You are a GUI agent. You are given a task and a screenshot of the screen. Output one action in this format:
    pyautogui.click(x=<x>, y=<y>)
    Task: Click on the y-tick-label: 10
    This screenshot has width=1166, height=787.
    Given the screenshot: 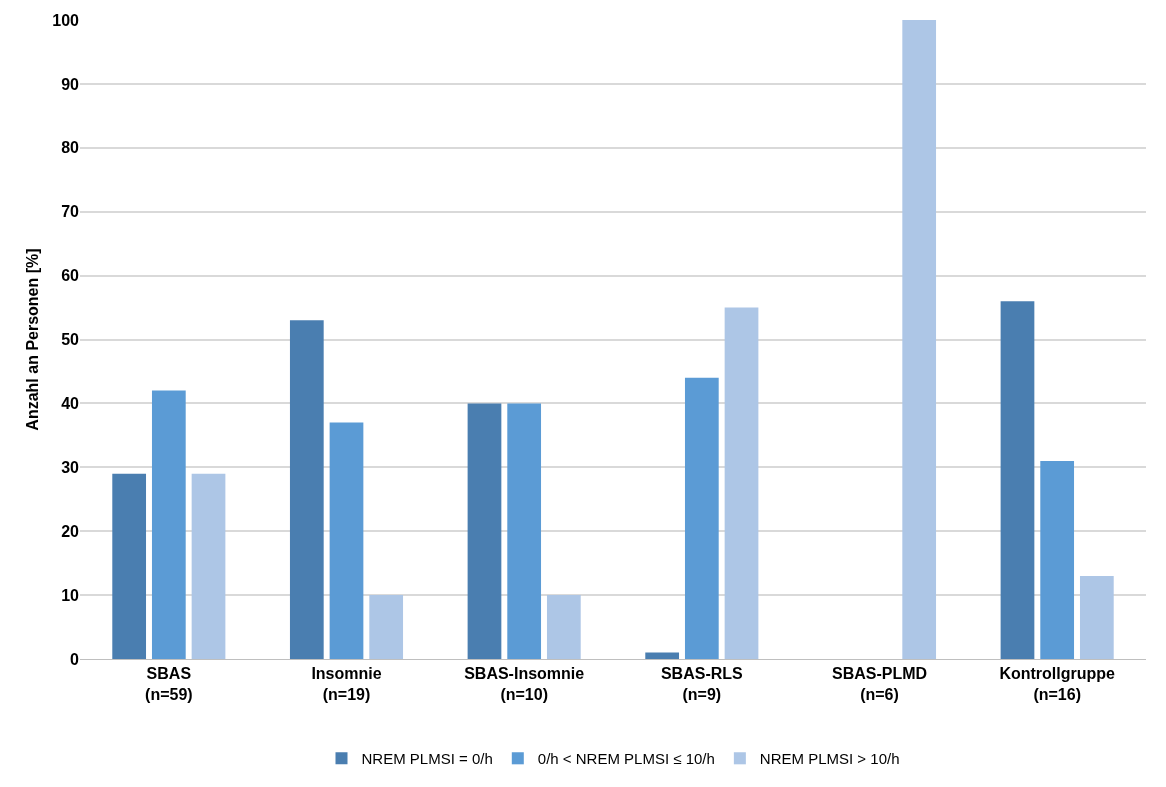 What is the action you would take?
    pyautogui.click(x=70, y=595)
    